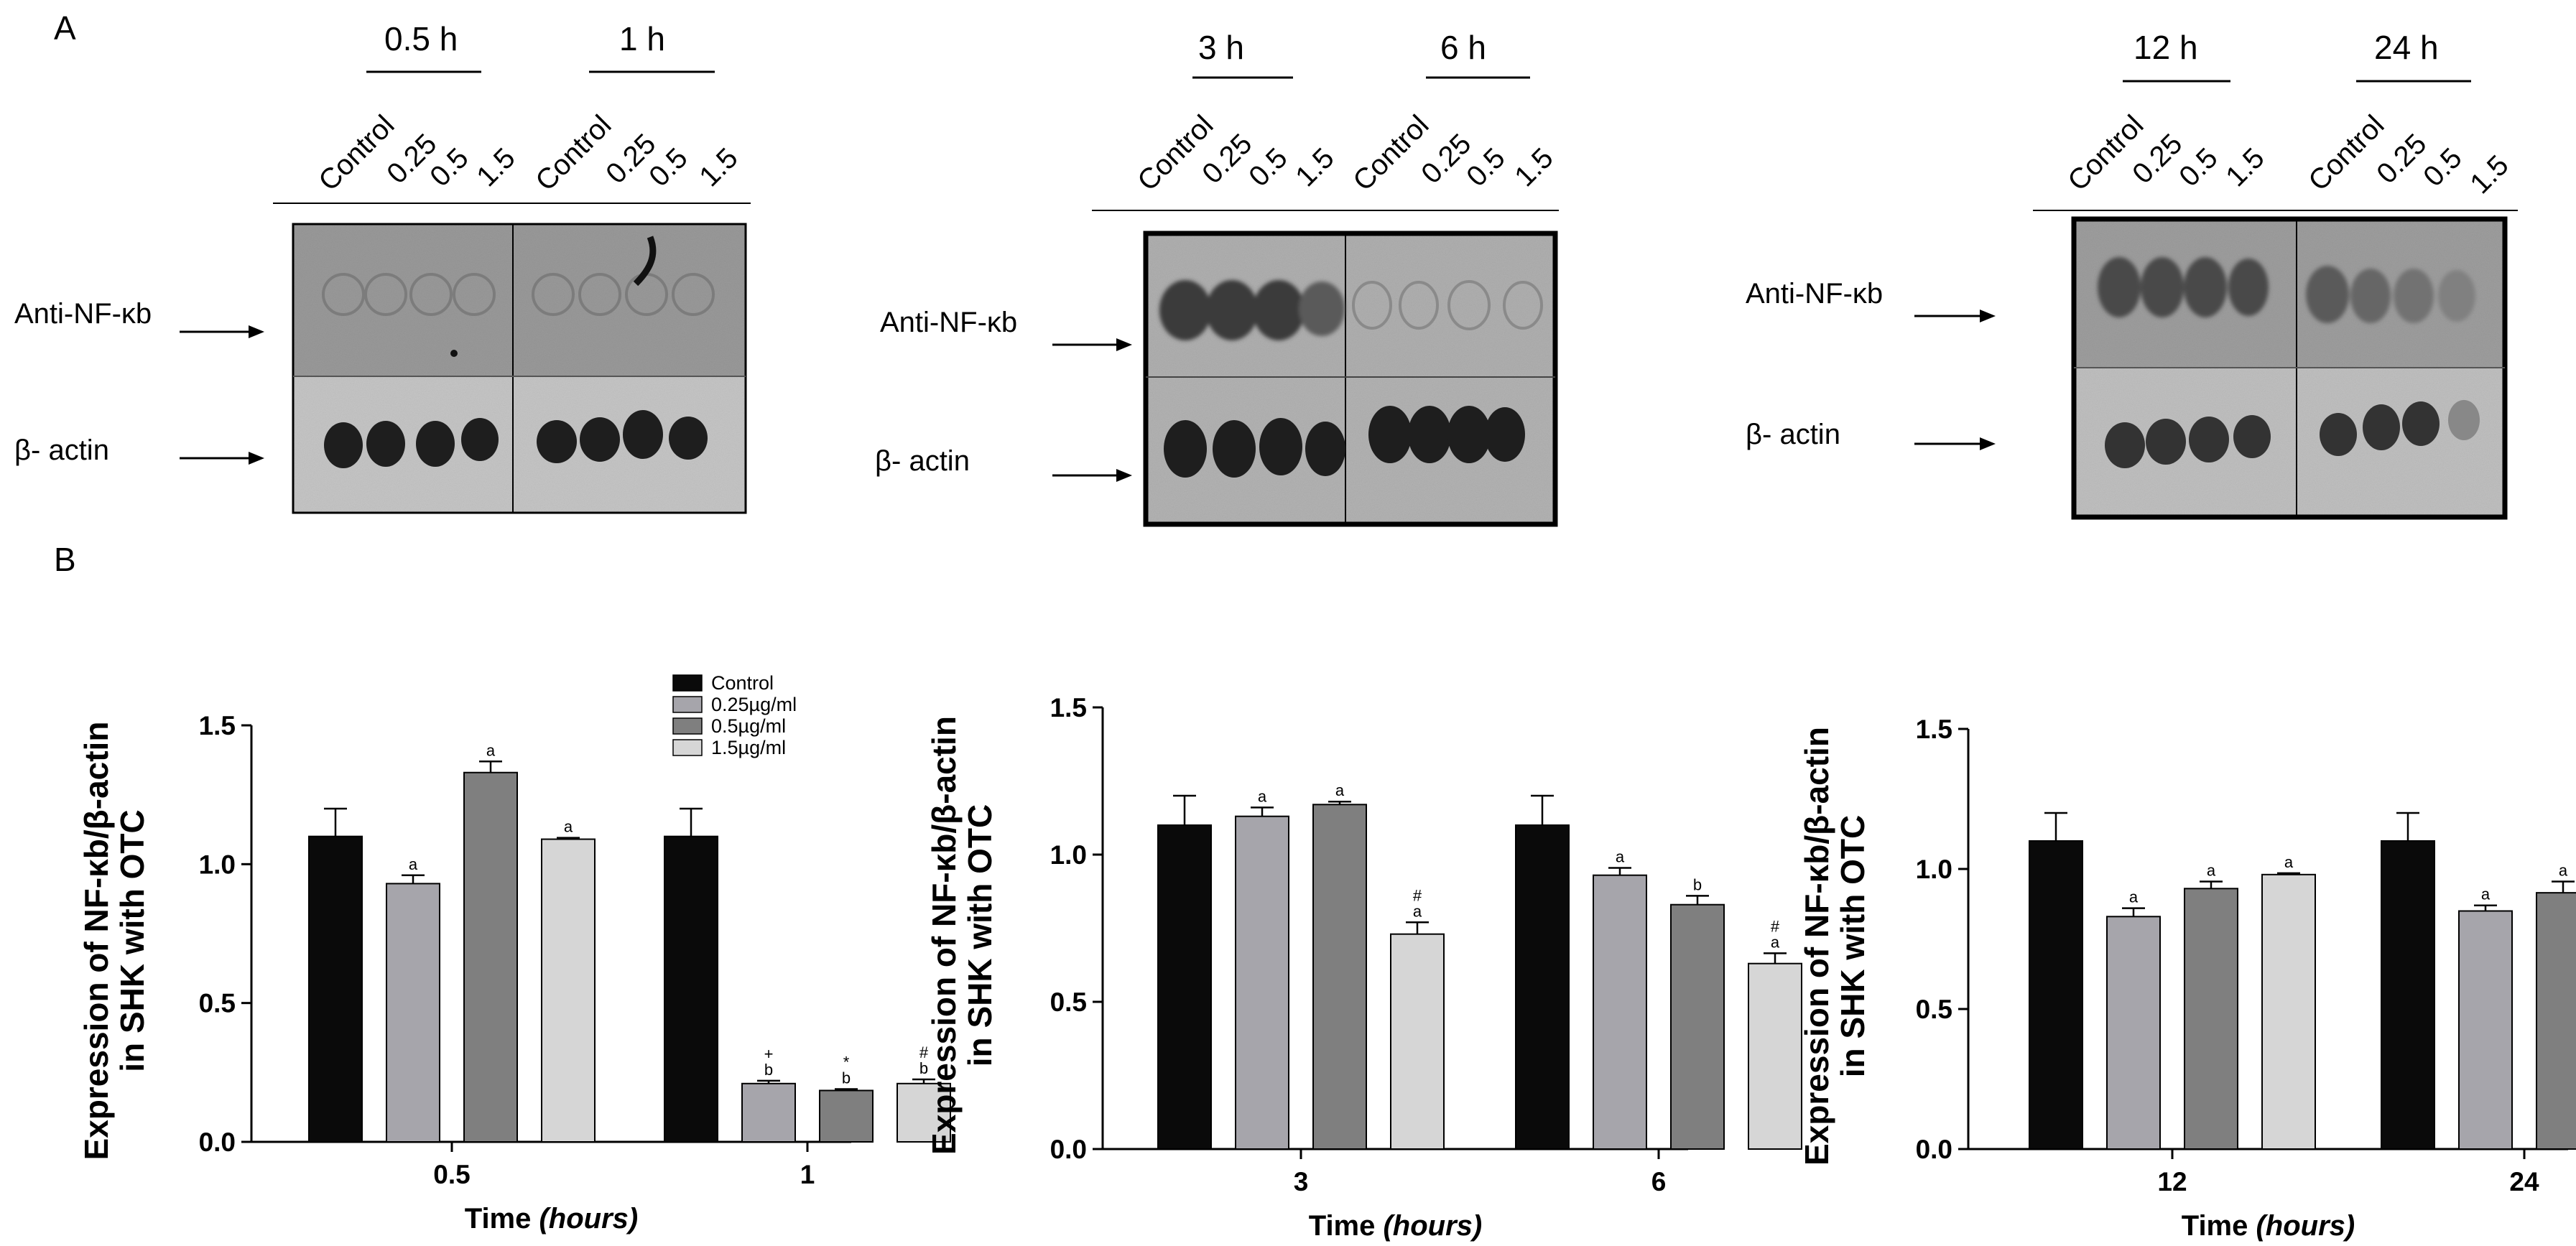  I want to click on y-tick-label: 1.5, so click(217, 725).